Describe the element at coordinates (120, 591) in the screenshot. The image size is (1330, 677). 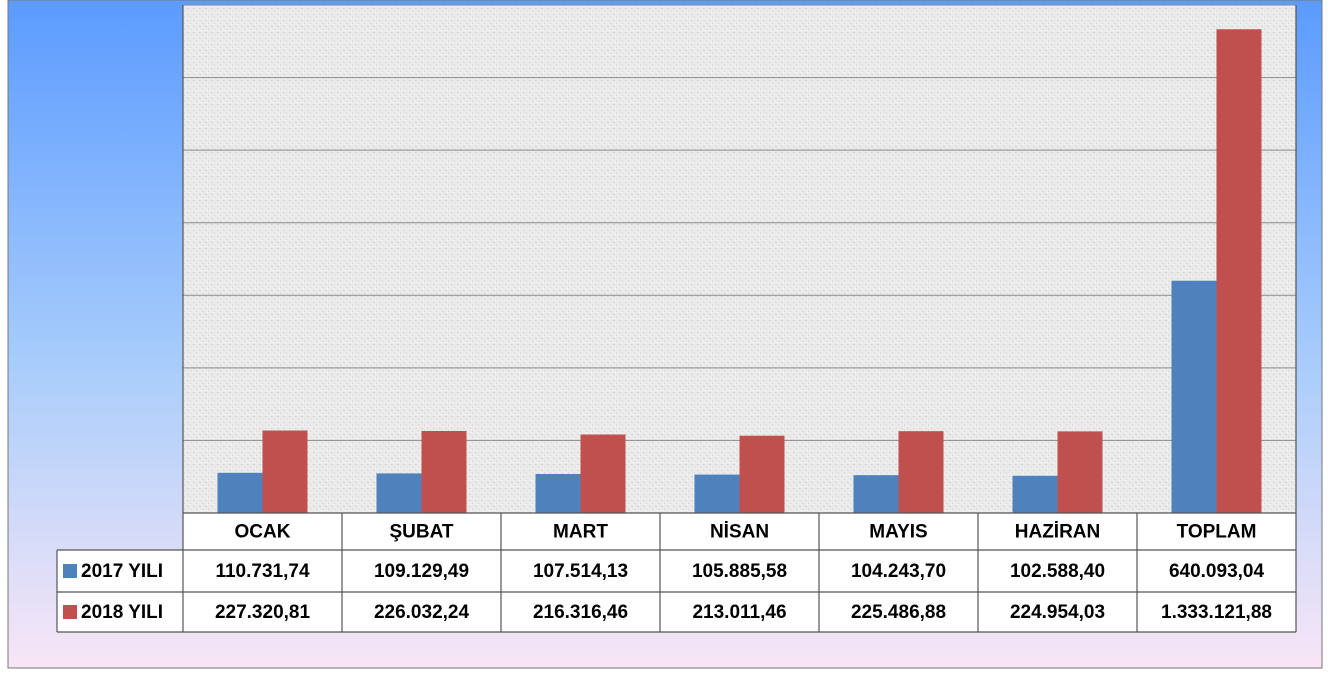
I see `legend-cells` at that location.